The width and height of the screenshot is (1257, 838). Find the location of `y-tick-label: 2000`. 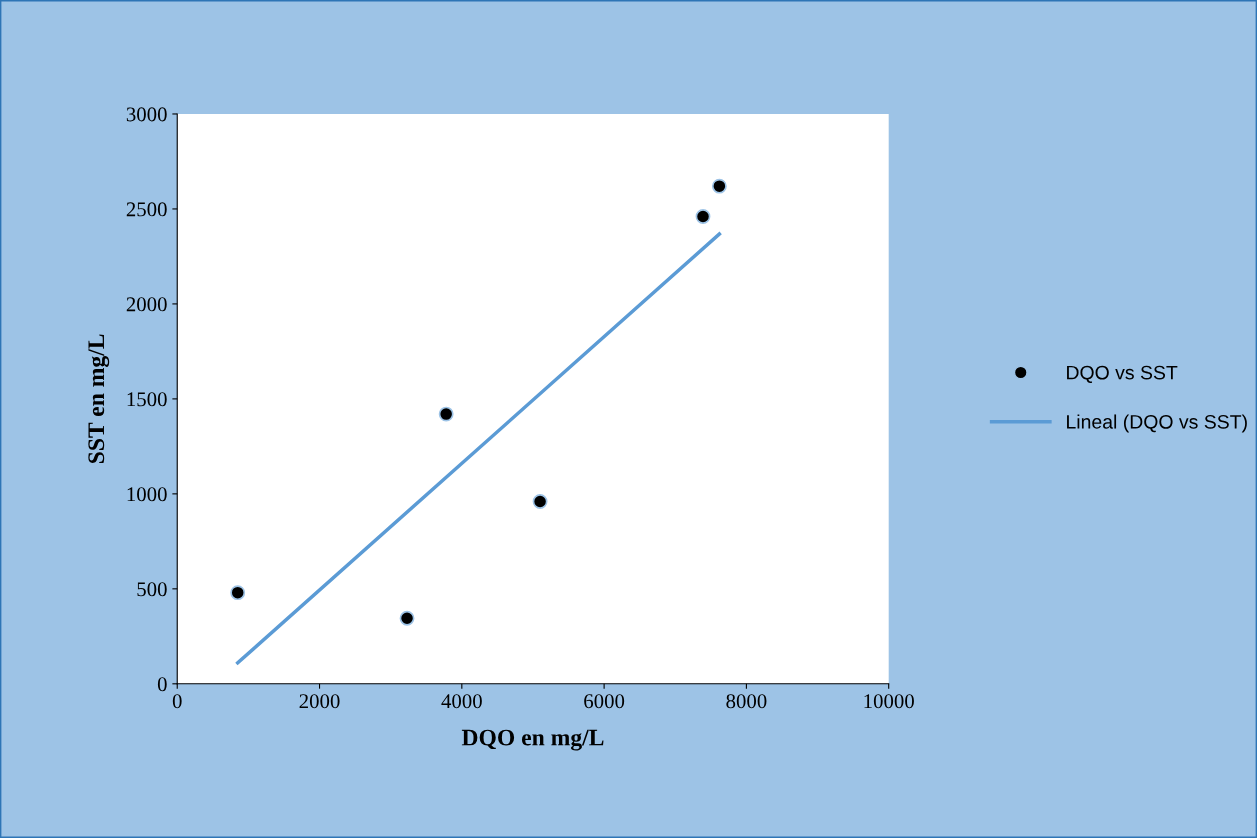

y-tick-label: 2000 is located at coordinates (146, 304).